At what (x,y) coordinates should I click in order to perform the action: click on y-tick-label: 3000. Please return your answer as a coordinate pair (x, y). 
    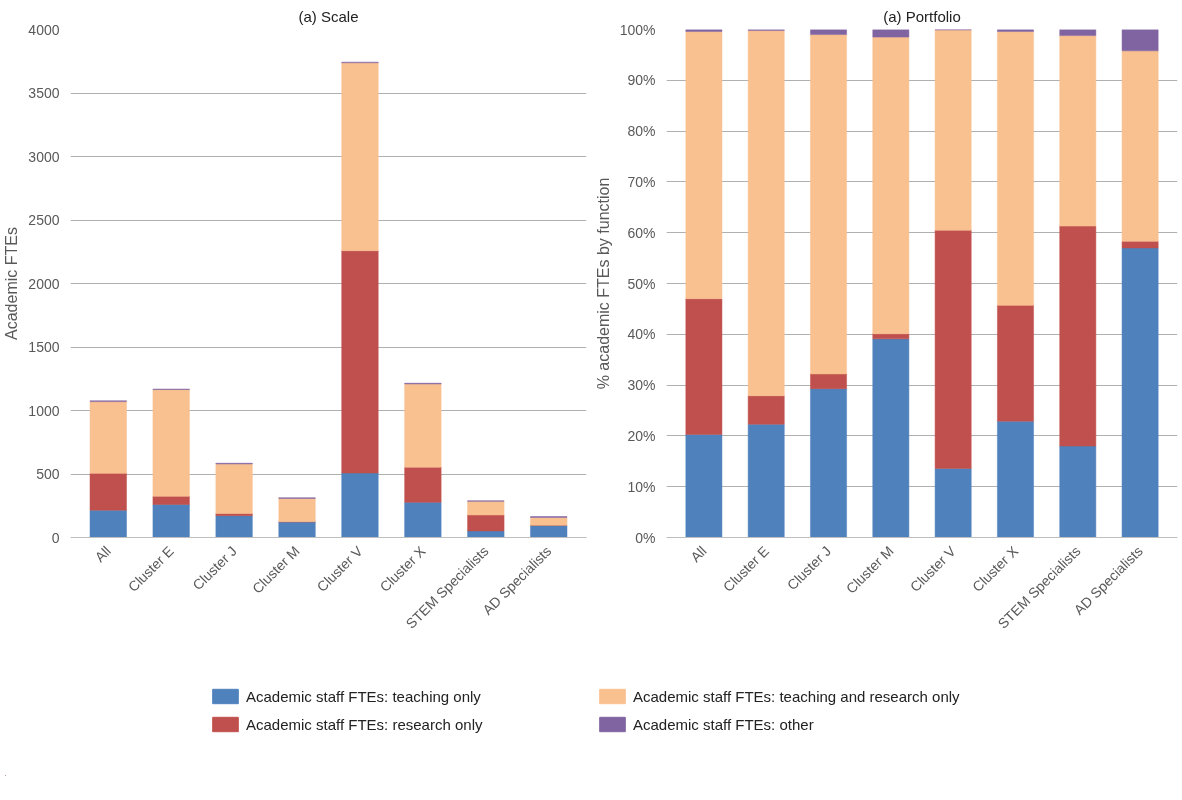
    Looking at the image, I should click on (44, 156).